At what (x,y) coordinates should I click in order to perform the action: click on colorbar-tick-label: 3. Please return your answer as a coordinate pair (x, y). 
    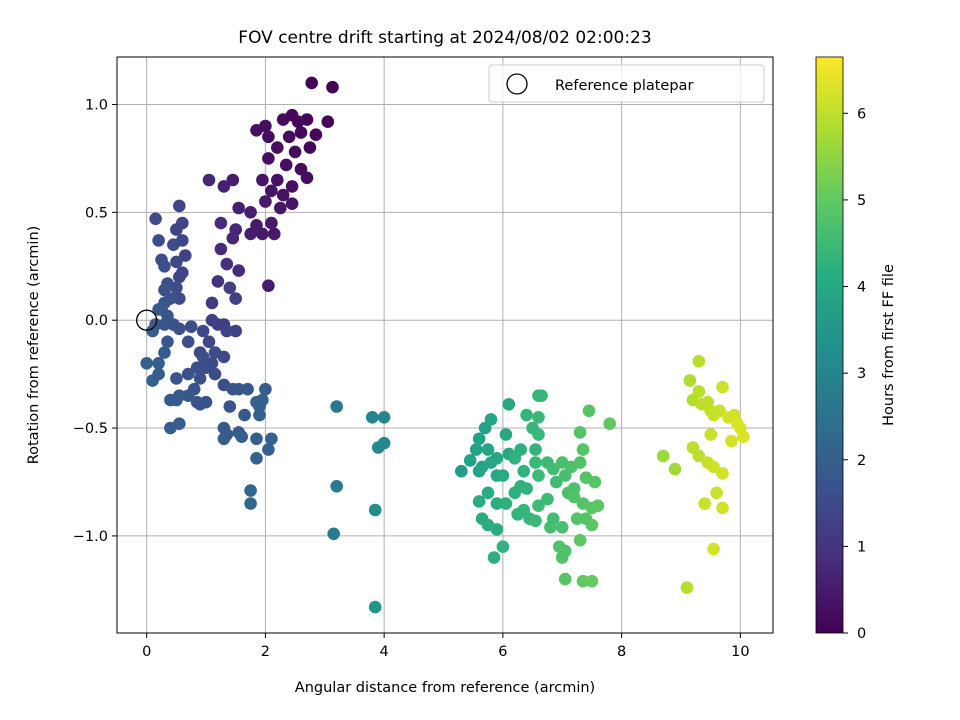
    Looking at the image, I should click on (861, 374).